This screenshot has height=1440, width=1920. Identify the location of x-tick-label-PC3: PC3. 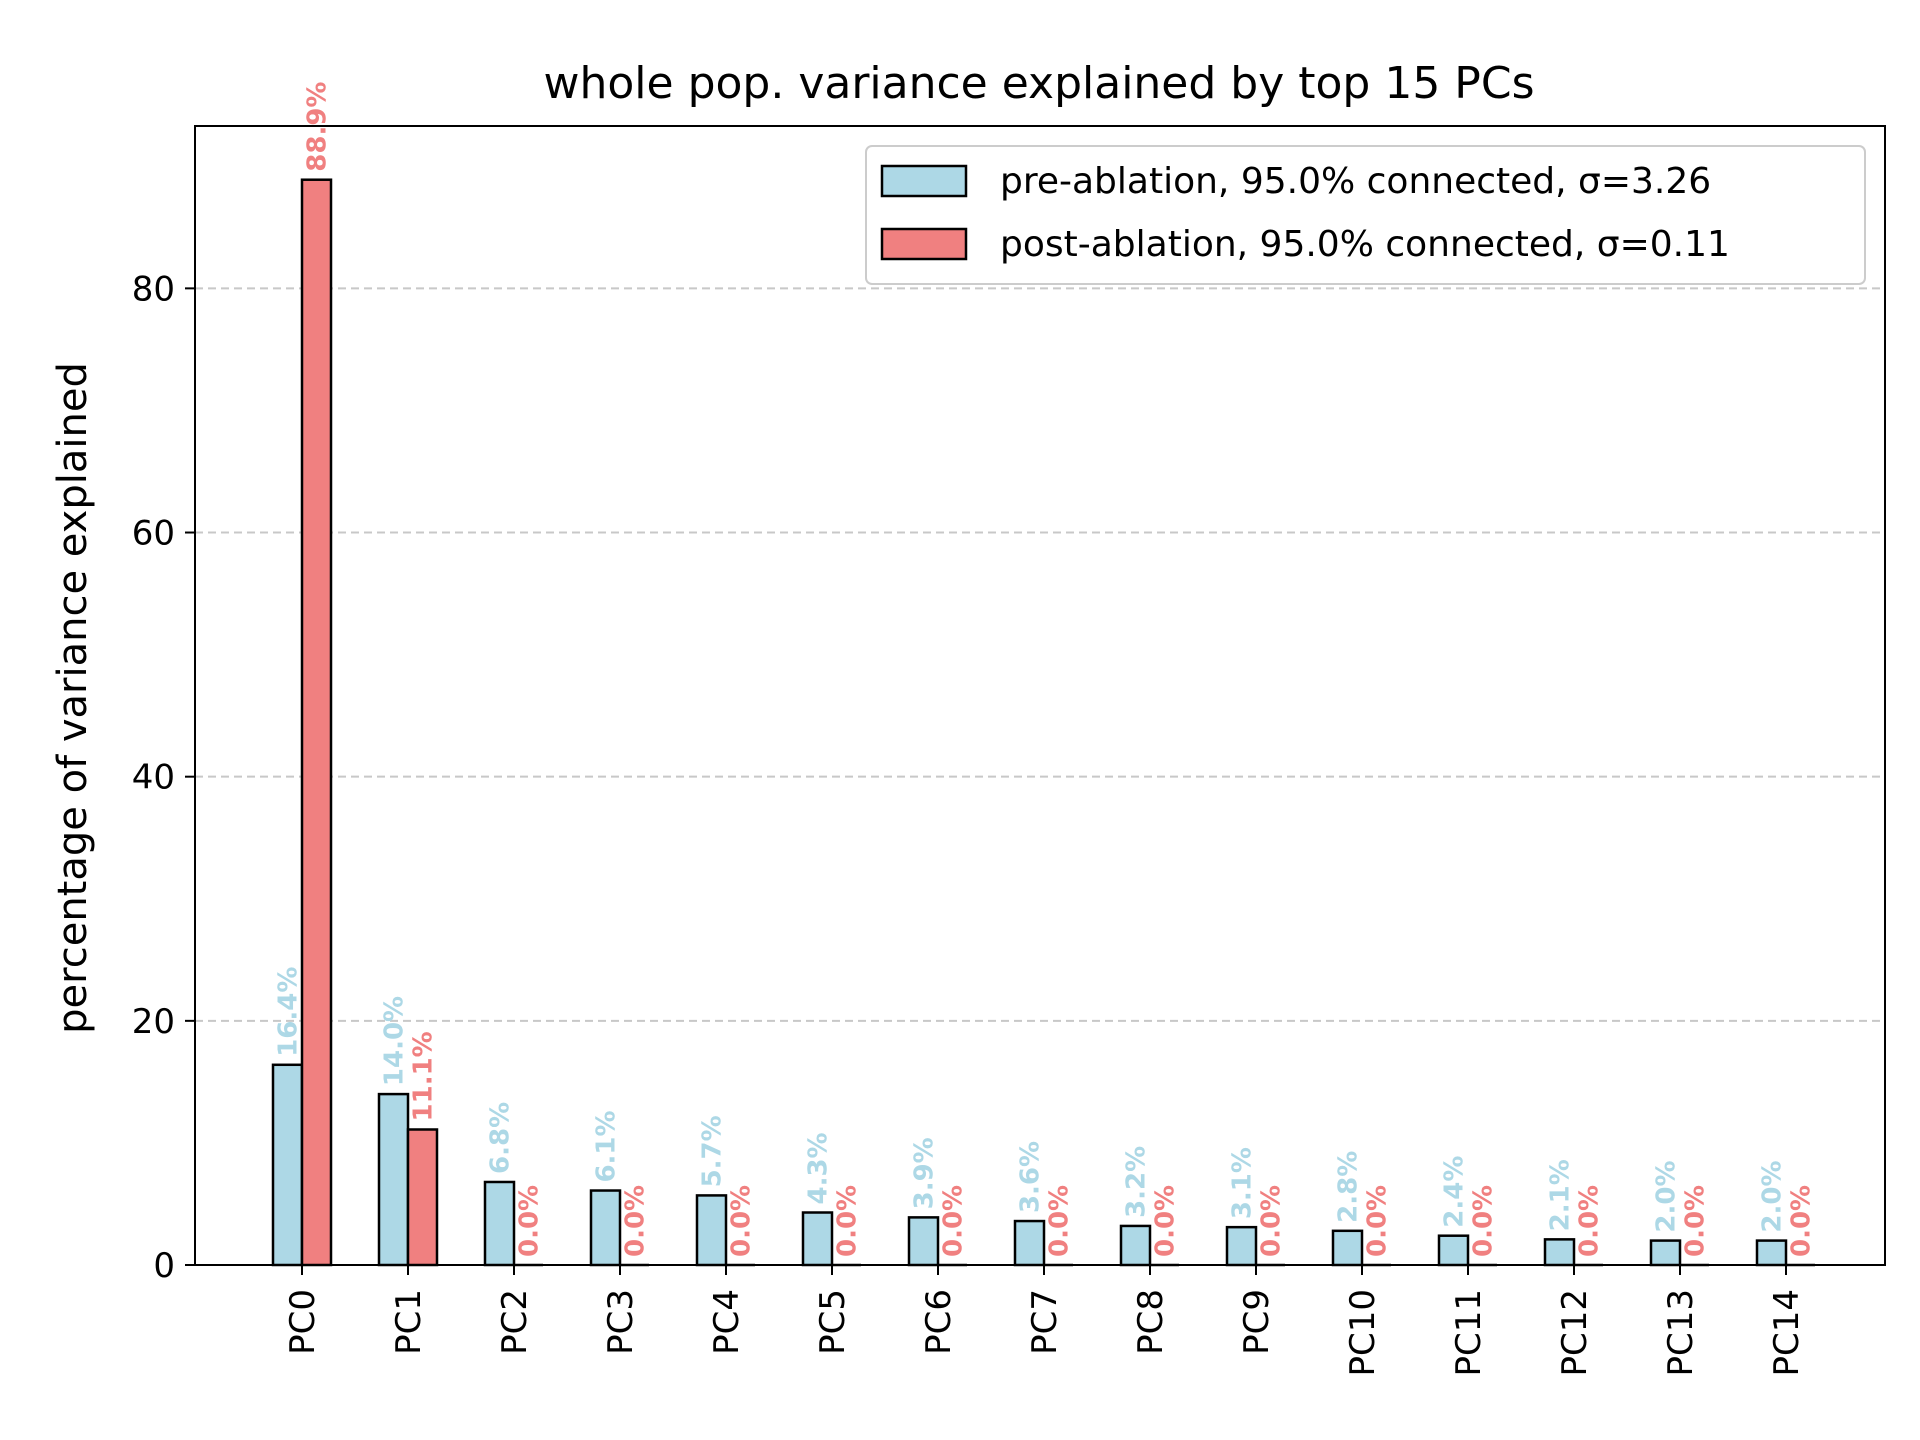
(621, 1322).